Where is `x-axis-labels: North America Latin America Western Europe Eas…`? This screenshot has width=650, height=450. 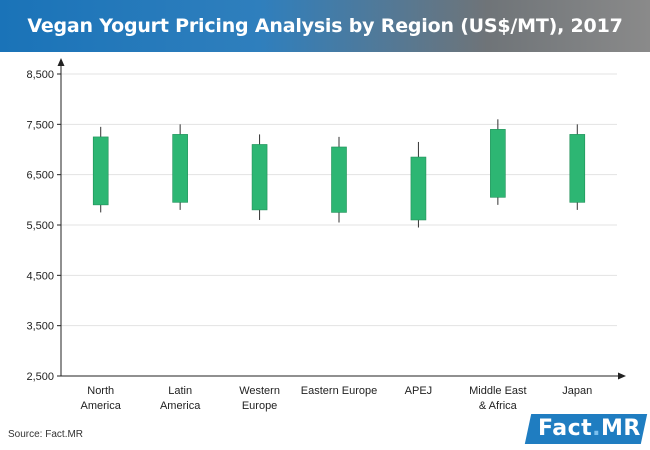
x-axis-labels: North America Latin America Western Europe Eas… is located at coordinates (337, 398).